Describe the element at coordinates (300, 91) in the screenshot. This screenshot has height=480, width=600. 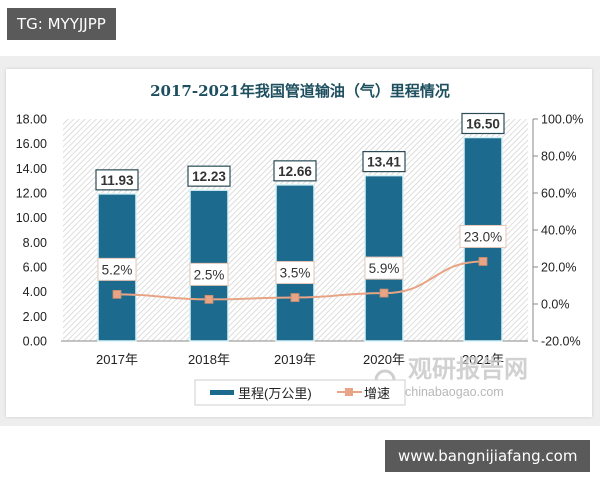
I see `chart-title: 2017-2021年我国管道输油（气）里程情况` at that location.